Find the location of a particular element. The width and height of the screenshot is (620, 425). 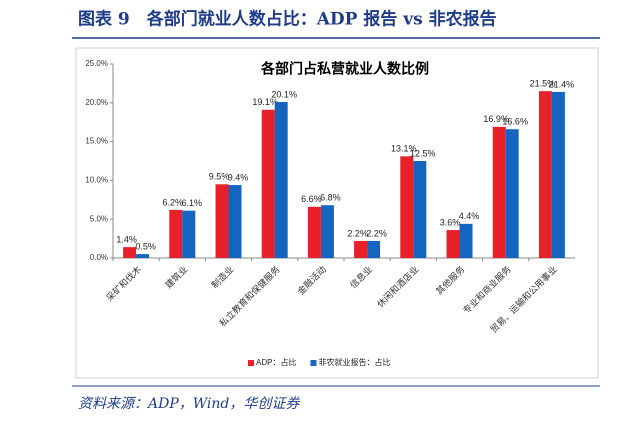

value-label: 9.5% is located at coordinates (219, 177).